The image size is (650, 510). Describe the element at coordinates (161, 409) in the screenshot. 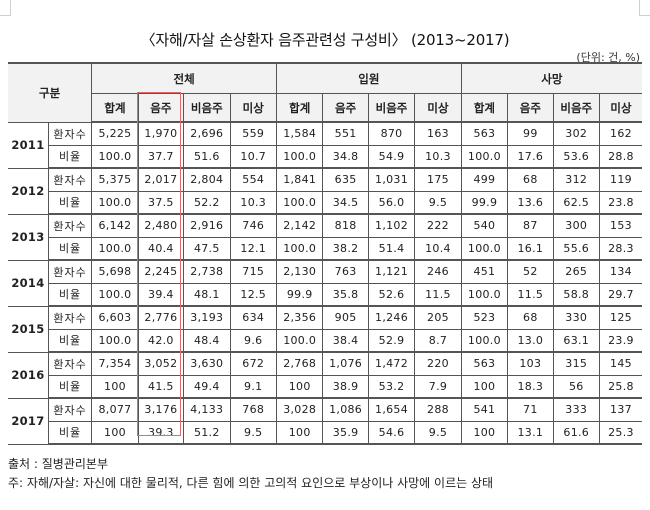

I see `data-cell: 3,176` at that location.